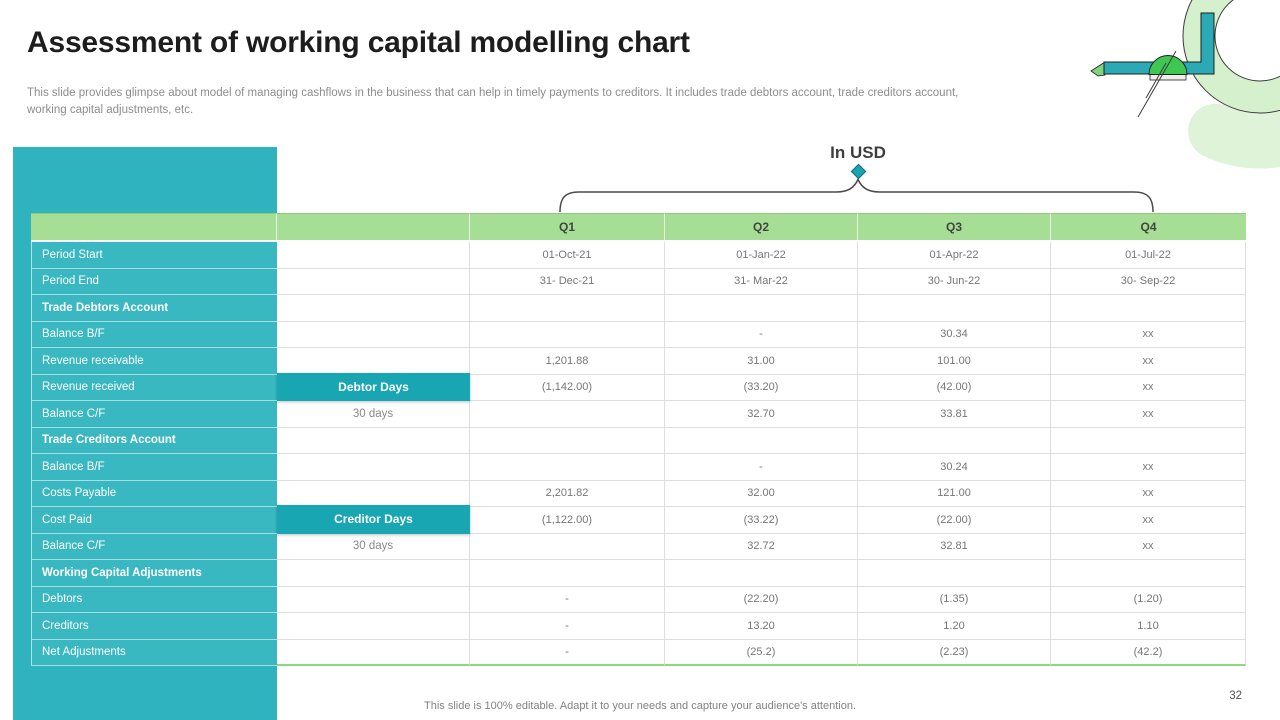 The height and width of the screenshot is (720, 1280). I want to click on row-label: Period Start, so click(154, 255).